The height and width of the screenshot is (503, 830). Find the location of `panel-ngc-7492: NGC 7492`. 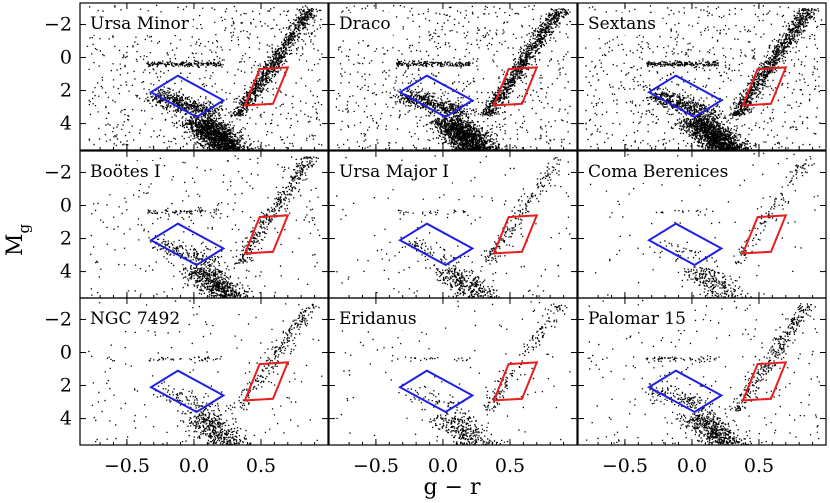

panel-ngc-7492: NGC 7492 is located at coordinates (204, 371).